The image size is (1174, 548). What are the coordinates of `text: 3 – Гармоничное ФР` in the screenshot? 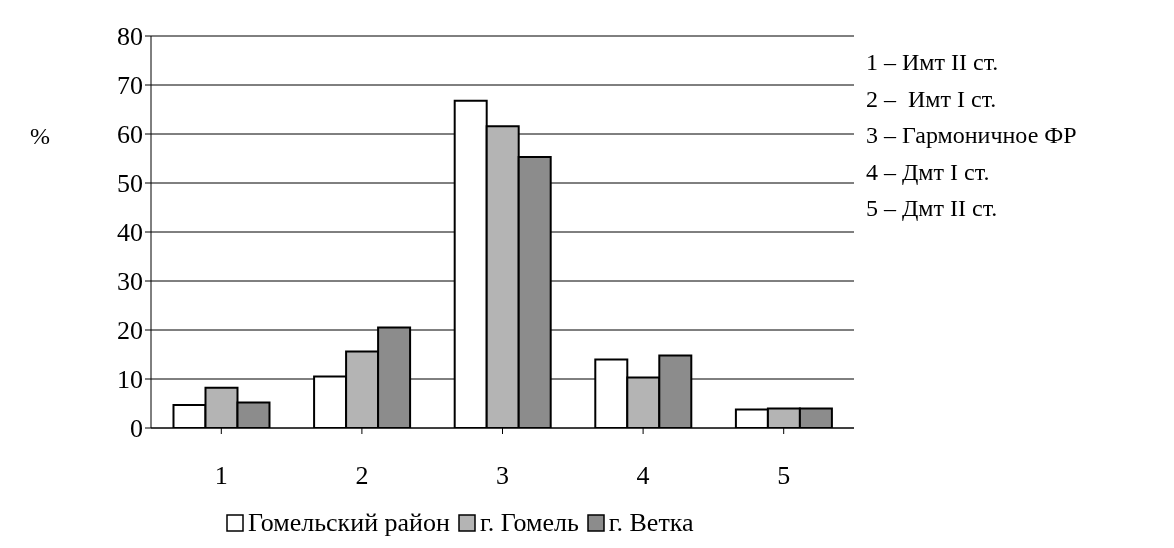 It's located at (971, 135).